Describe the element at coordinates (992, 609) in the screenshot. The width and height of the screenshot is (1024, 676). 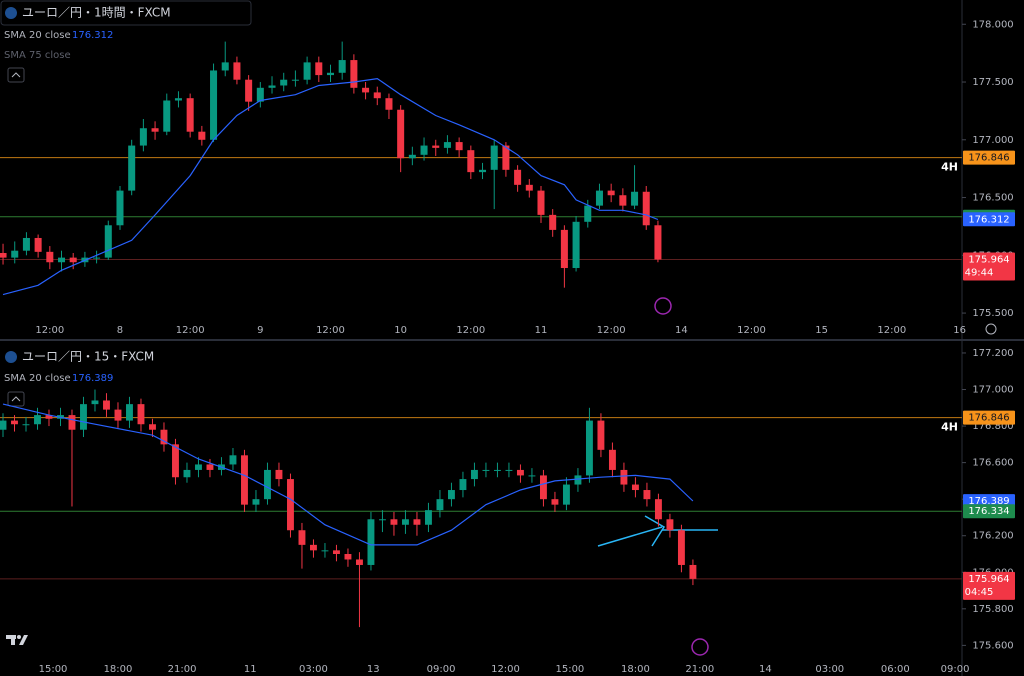
I see `y-tick-label: 175.800` at that location.